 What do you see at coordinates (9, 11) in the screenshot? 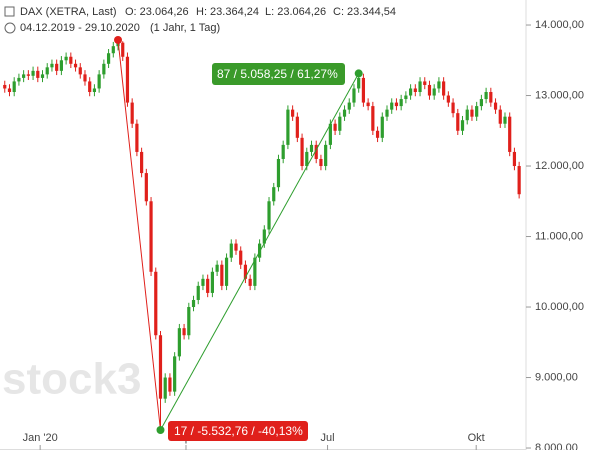
I see `icon` at bounding box center [9, 11].